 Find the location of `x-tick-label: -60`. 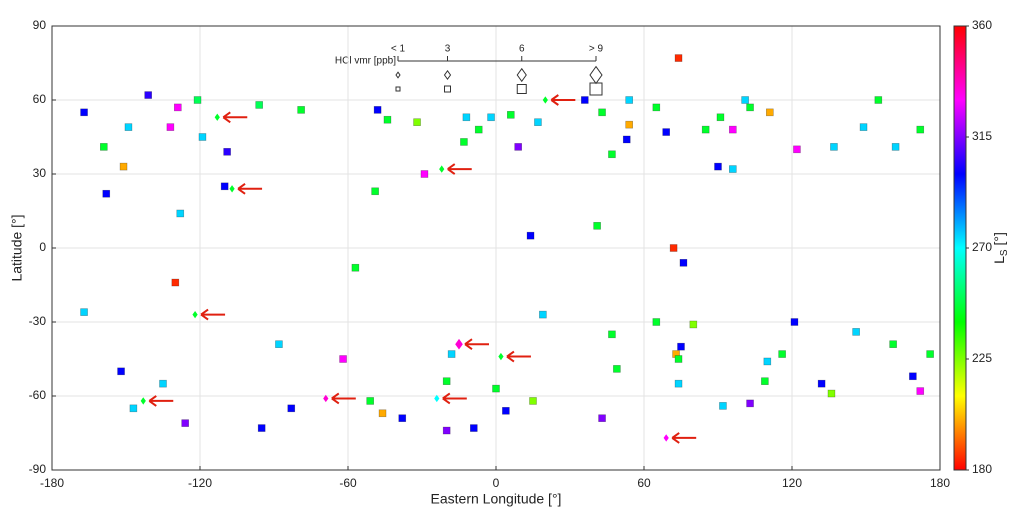

x-tick-label: -60 is located at coordinates (348, 483).